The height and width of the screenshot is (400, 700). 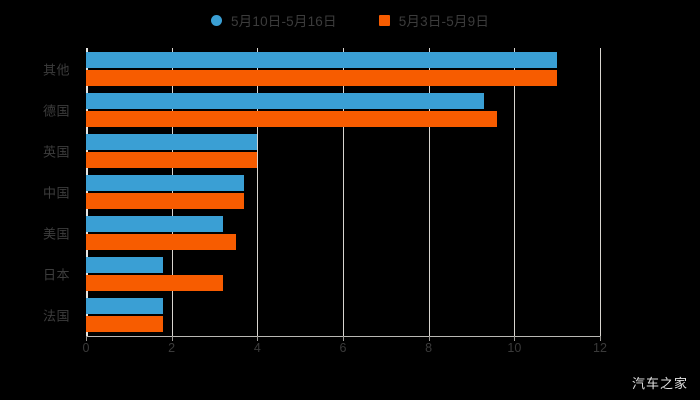 I want to click on x-tick-label-0: 0, so click(x=86, y=348).